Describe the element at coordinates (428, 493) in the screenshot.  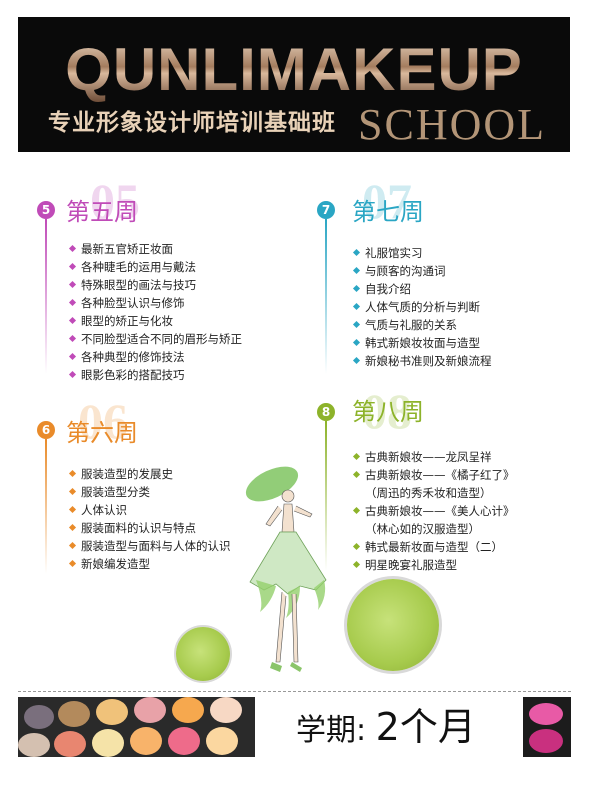
I see `list-item-continuation: （周迅的秀禾妆和造型）` at that location.